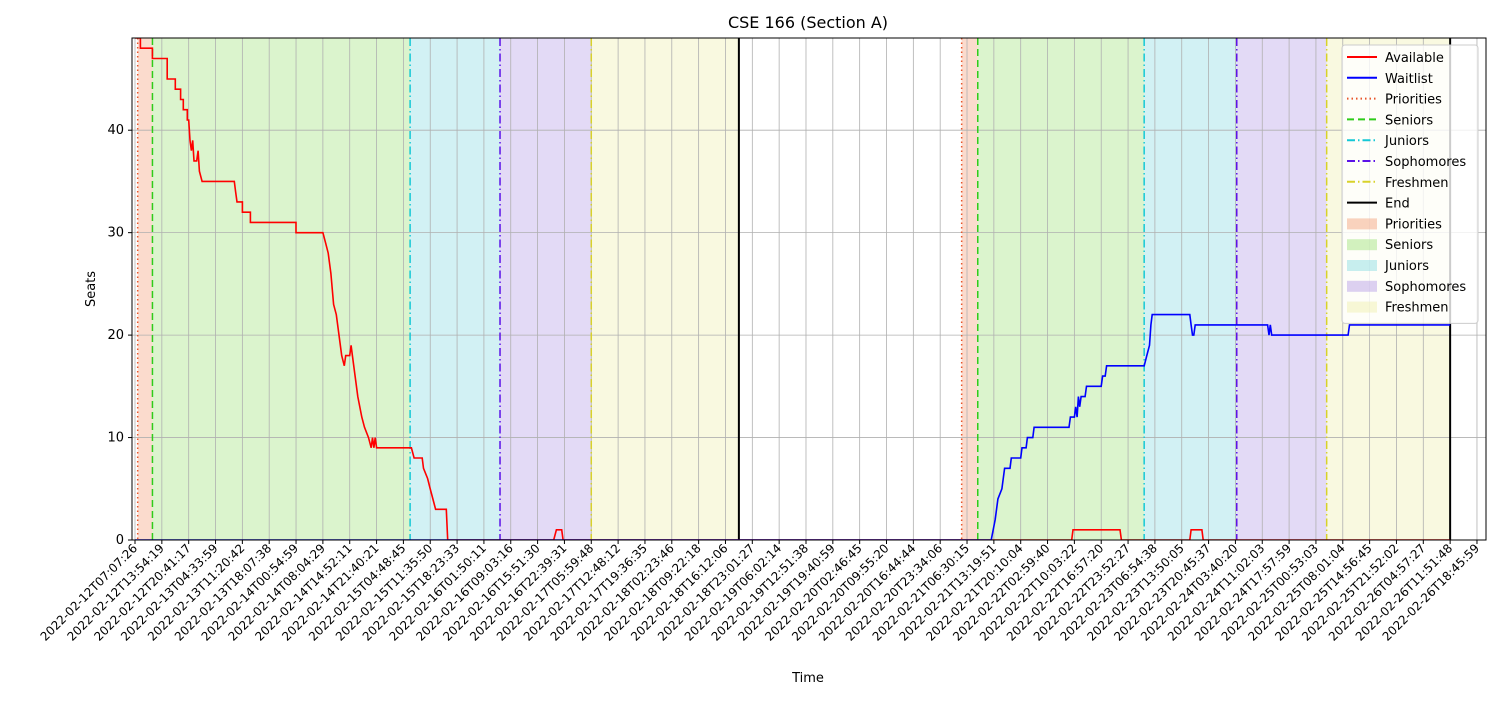 This screenshot has height=705, width=1500. What do you see at coordinates (1414, 58) in the screenshot?
I see `legend-label: Available` at bounding box center [1414, 58].